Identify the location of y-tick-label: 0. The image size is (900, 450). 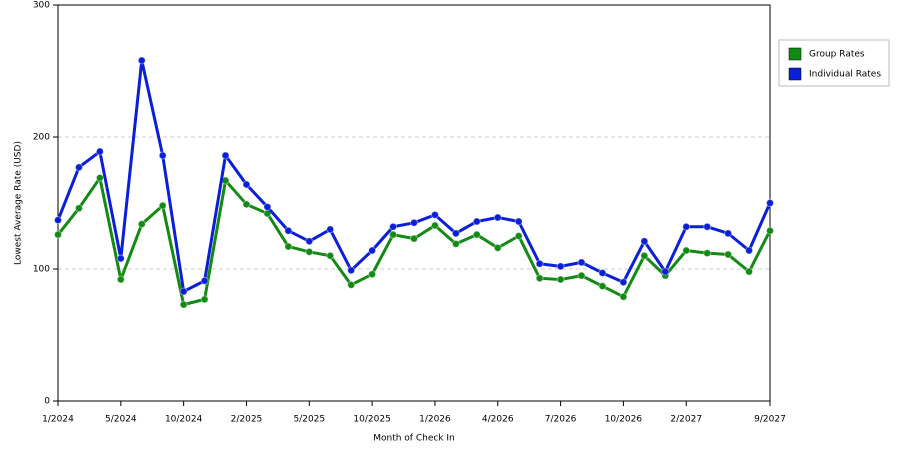
(47, 402).